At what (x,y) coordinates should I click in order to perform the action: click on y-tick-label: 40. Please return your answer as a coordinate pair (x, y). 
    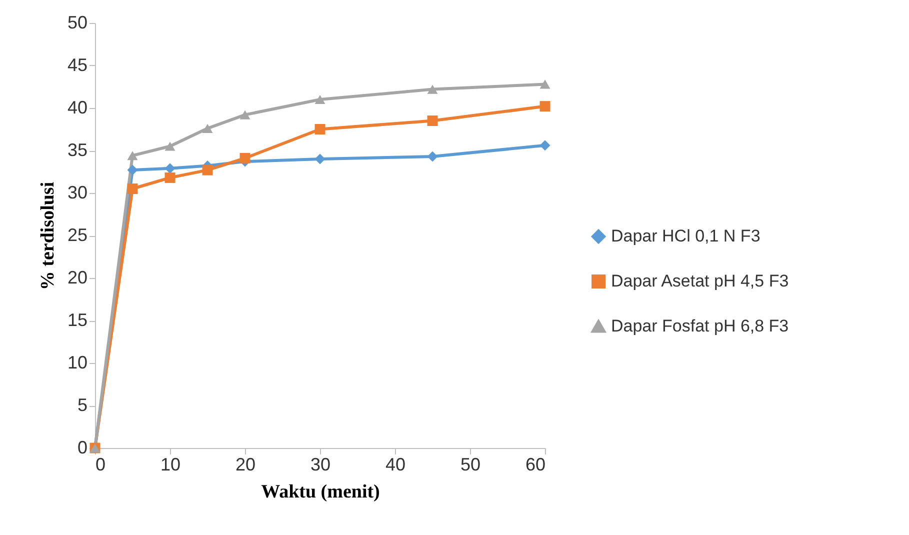
    Looking at the image, I should click on (77, 108).